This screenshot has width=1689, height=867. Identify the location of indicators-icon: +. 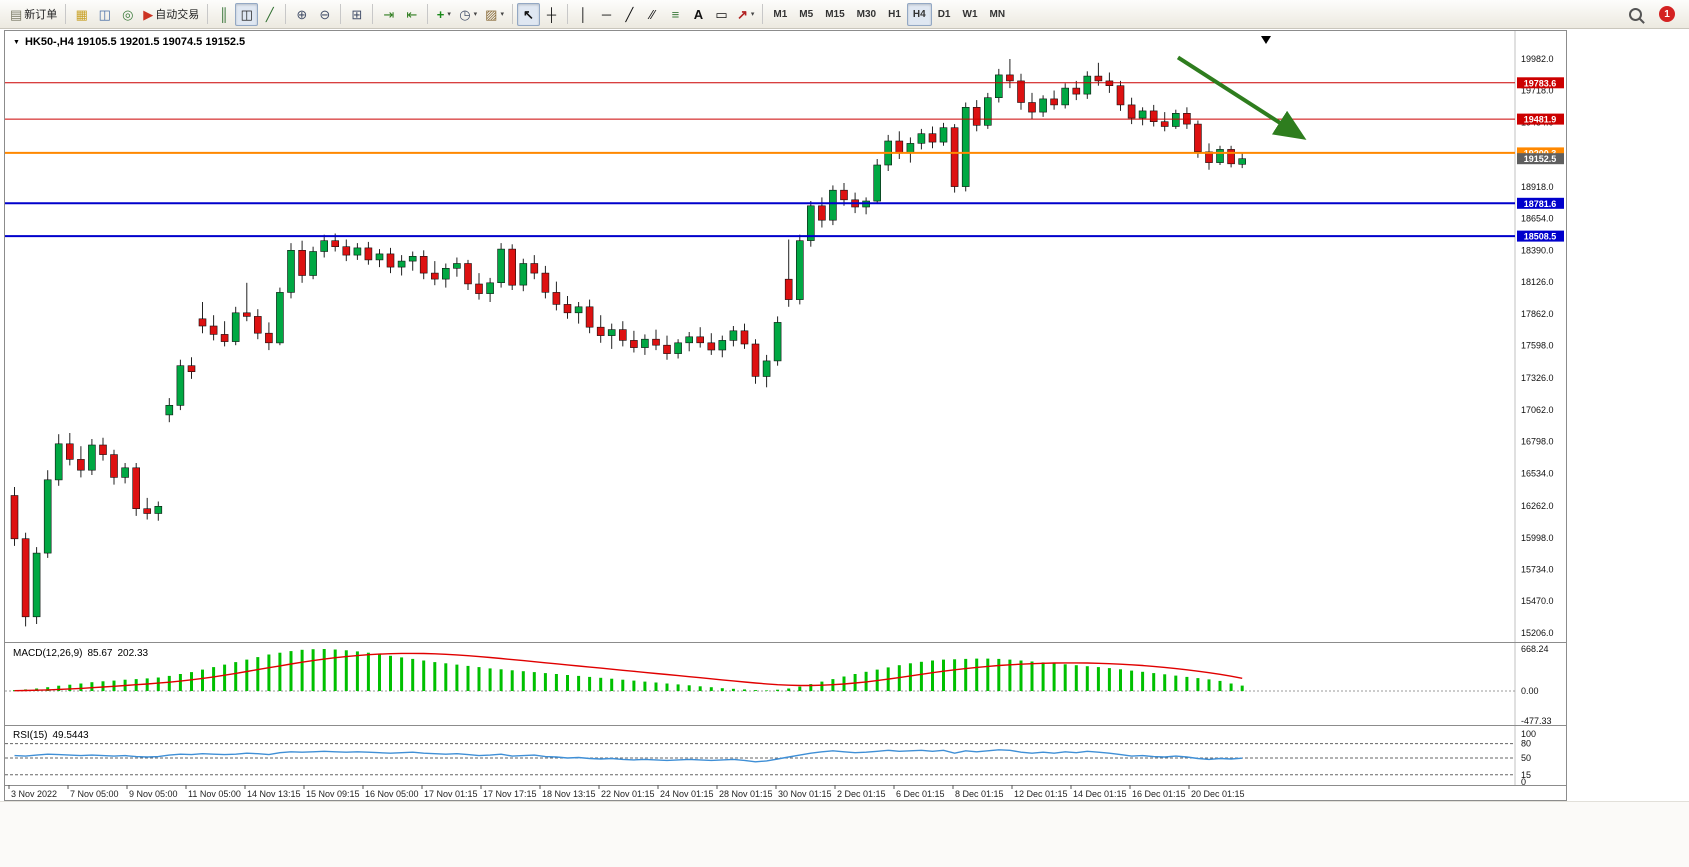
(440, 14).